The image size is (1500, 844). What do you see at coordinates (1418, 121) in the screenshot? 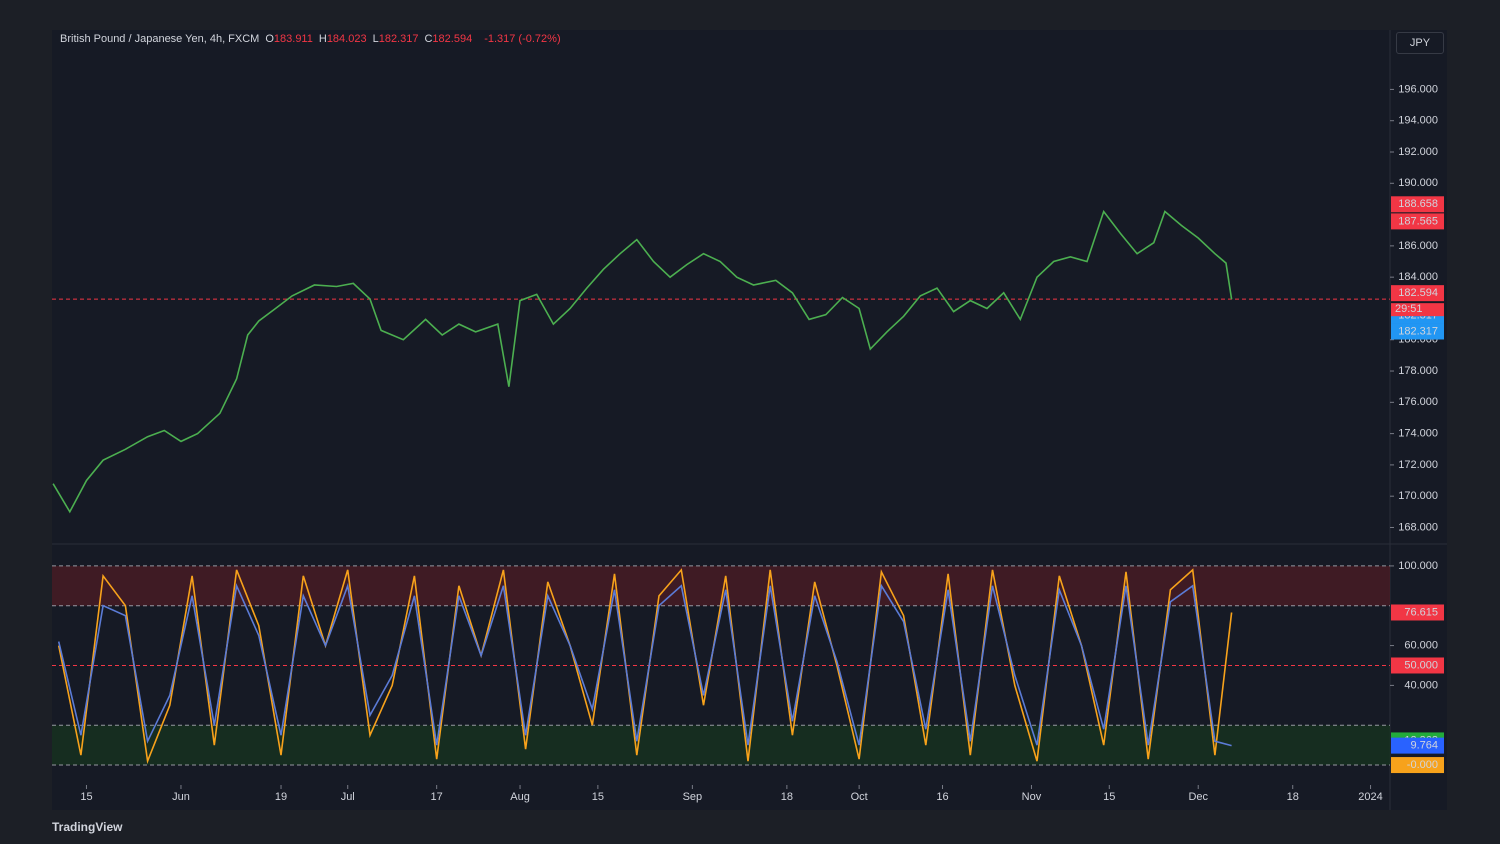
I see `y-tick-label: 194.000` at bounding box center [1418, 121].